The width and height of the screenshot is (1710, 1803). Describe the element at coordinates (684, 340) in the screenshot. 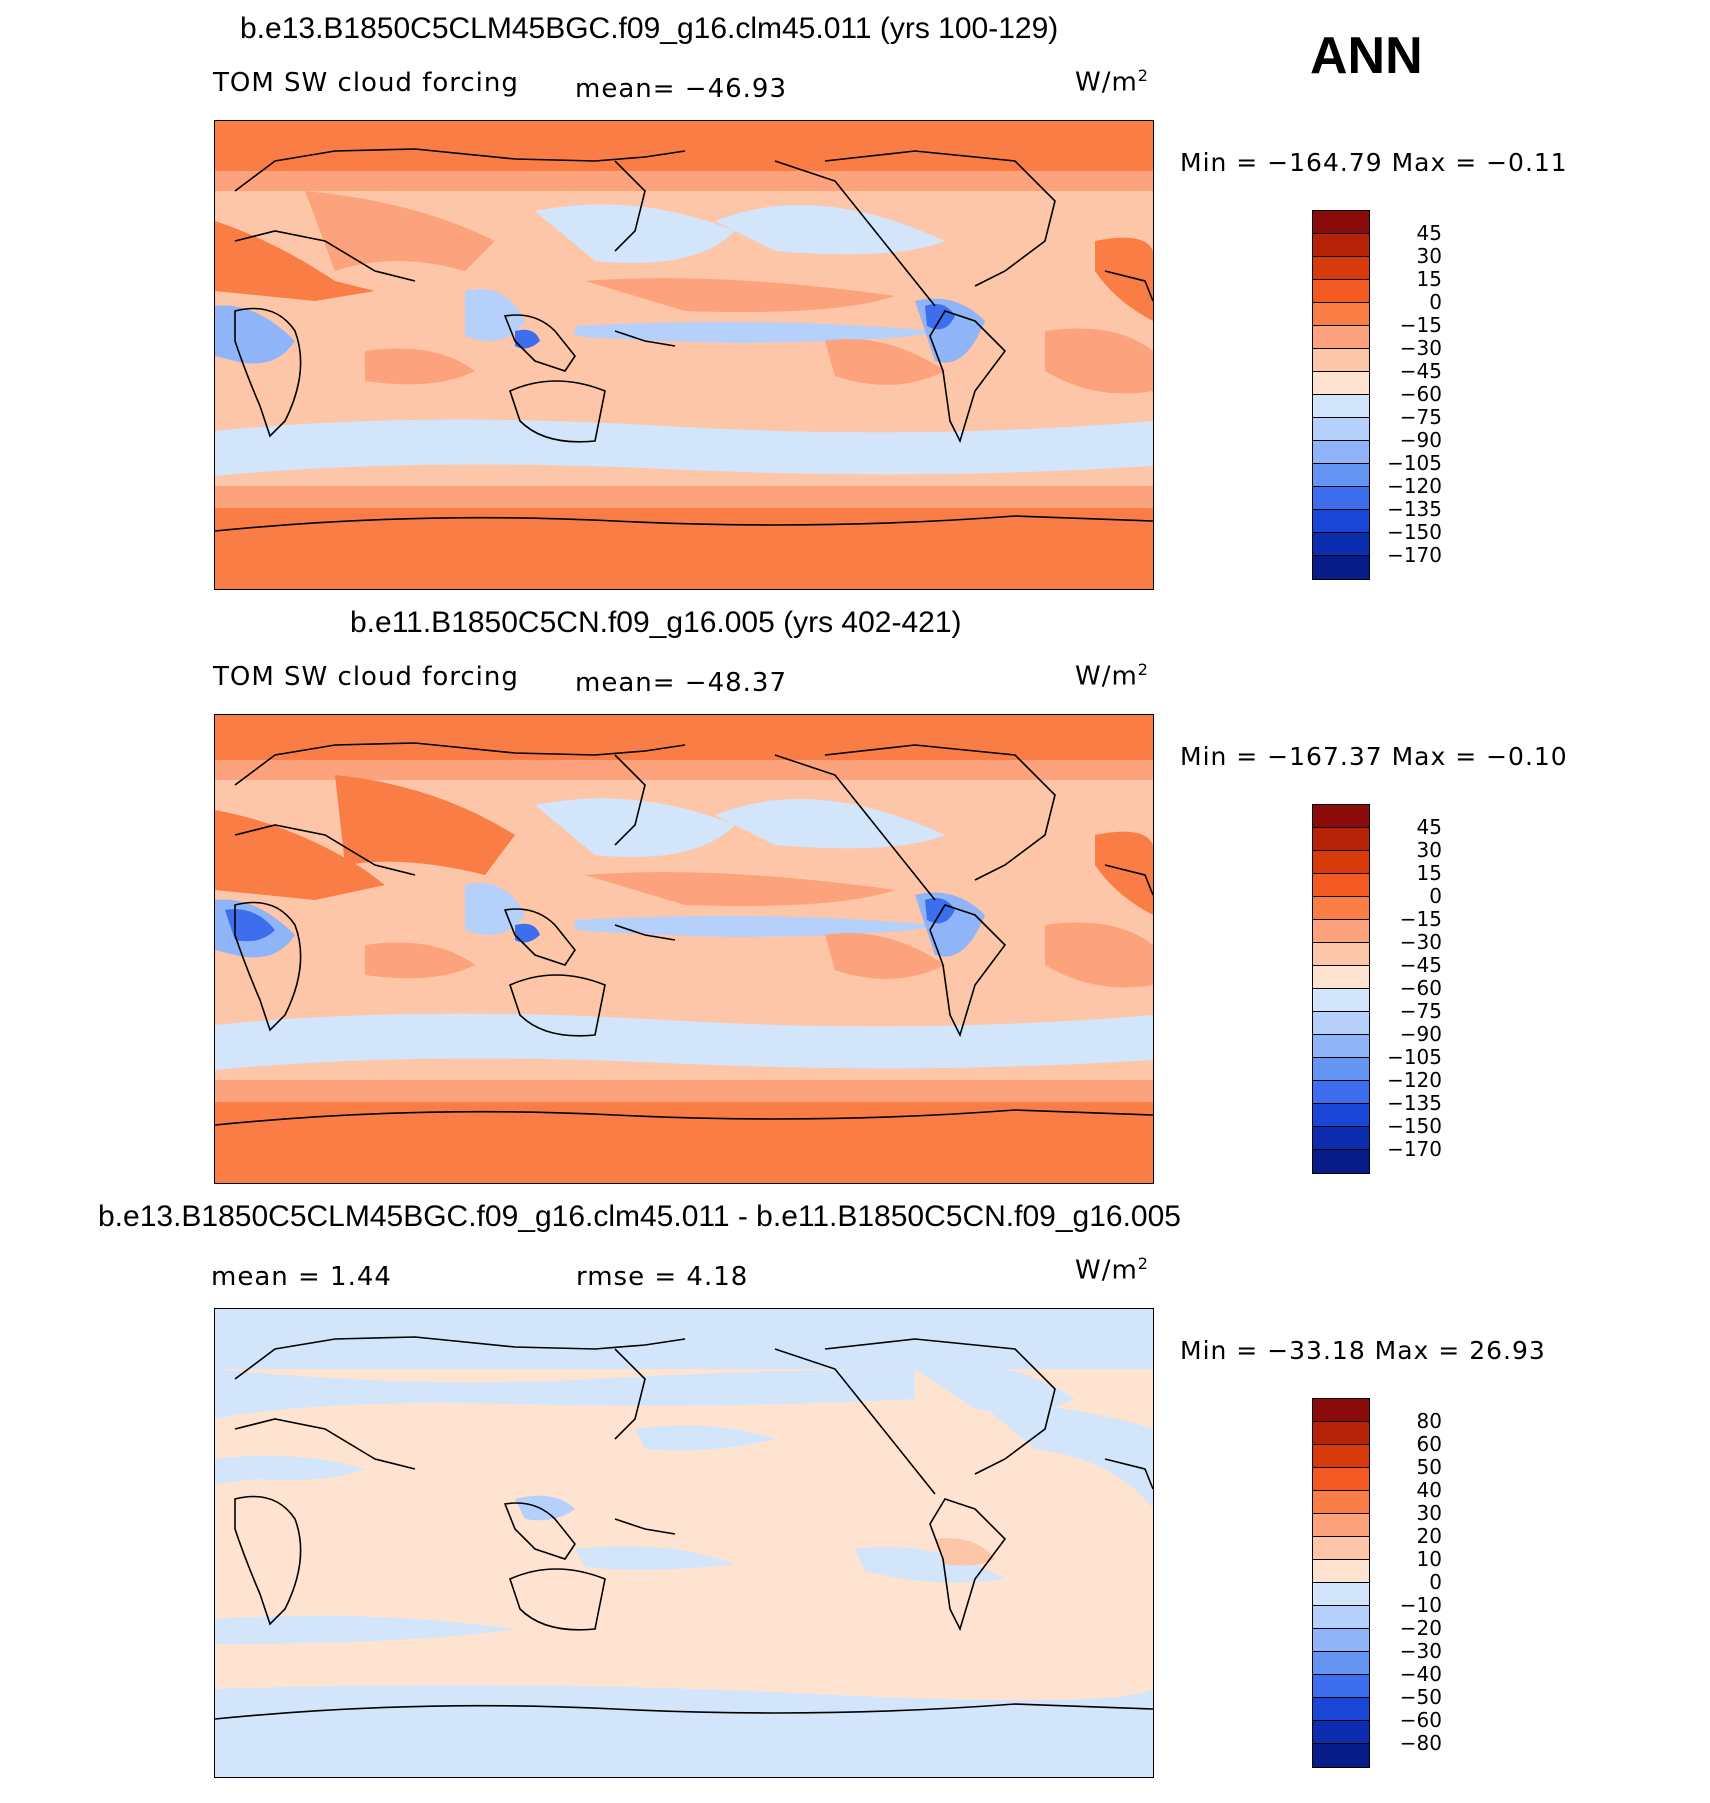

I see `panel1-coastlines` at that location.